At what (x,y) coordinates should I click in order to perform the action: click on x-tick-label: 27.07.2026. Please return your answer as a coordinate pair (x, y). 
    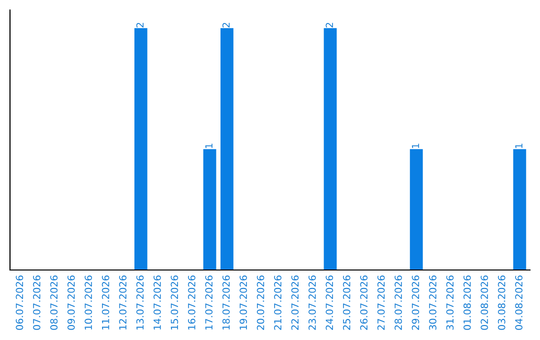
    Looking at the image, I should click on (381, 302).